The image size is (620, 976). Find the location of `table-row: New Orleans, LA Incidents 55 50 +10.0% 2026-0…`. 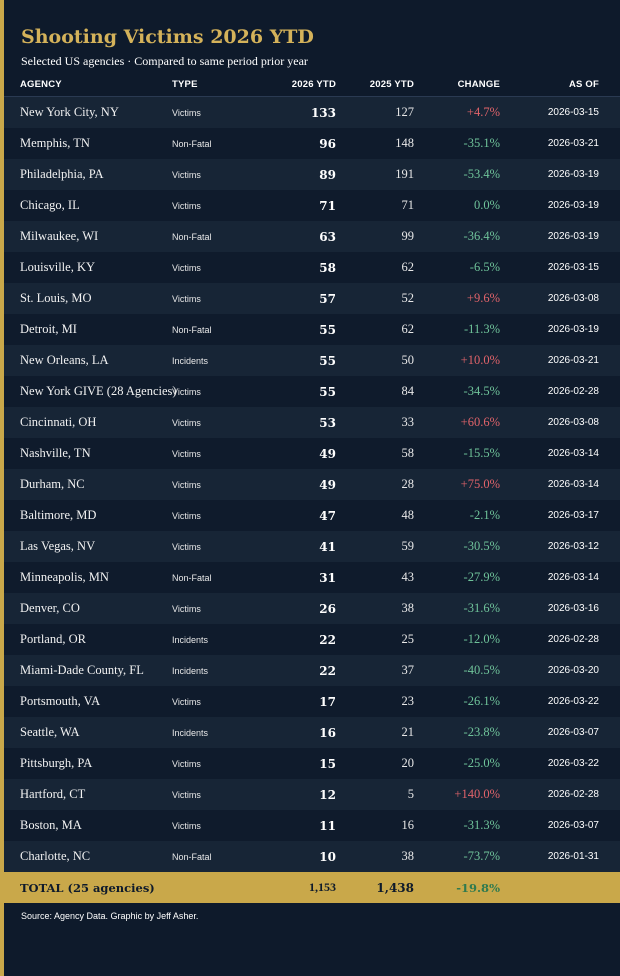

table-row: New Orleans, LA Incidents 55 50 +10.0% 2026-0… is located at coordinates (312, 360).